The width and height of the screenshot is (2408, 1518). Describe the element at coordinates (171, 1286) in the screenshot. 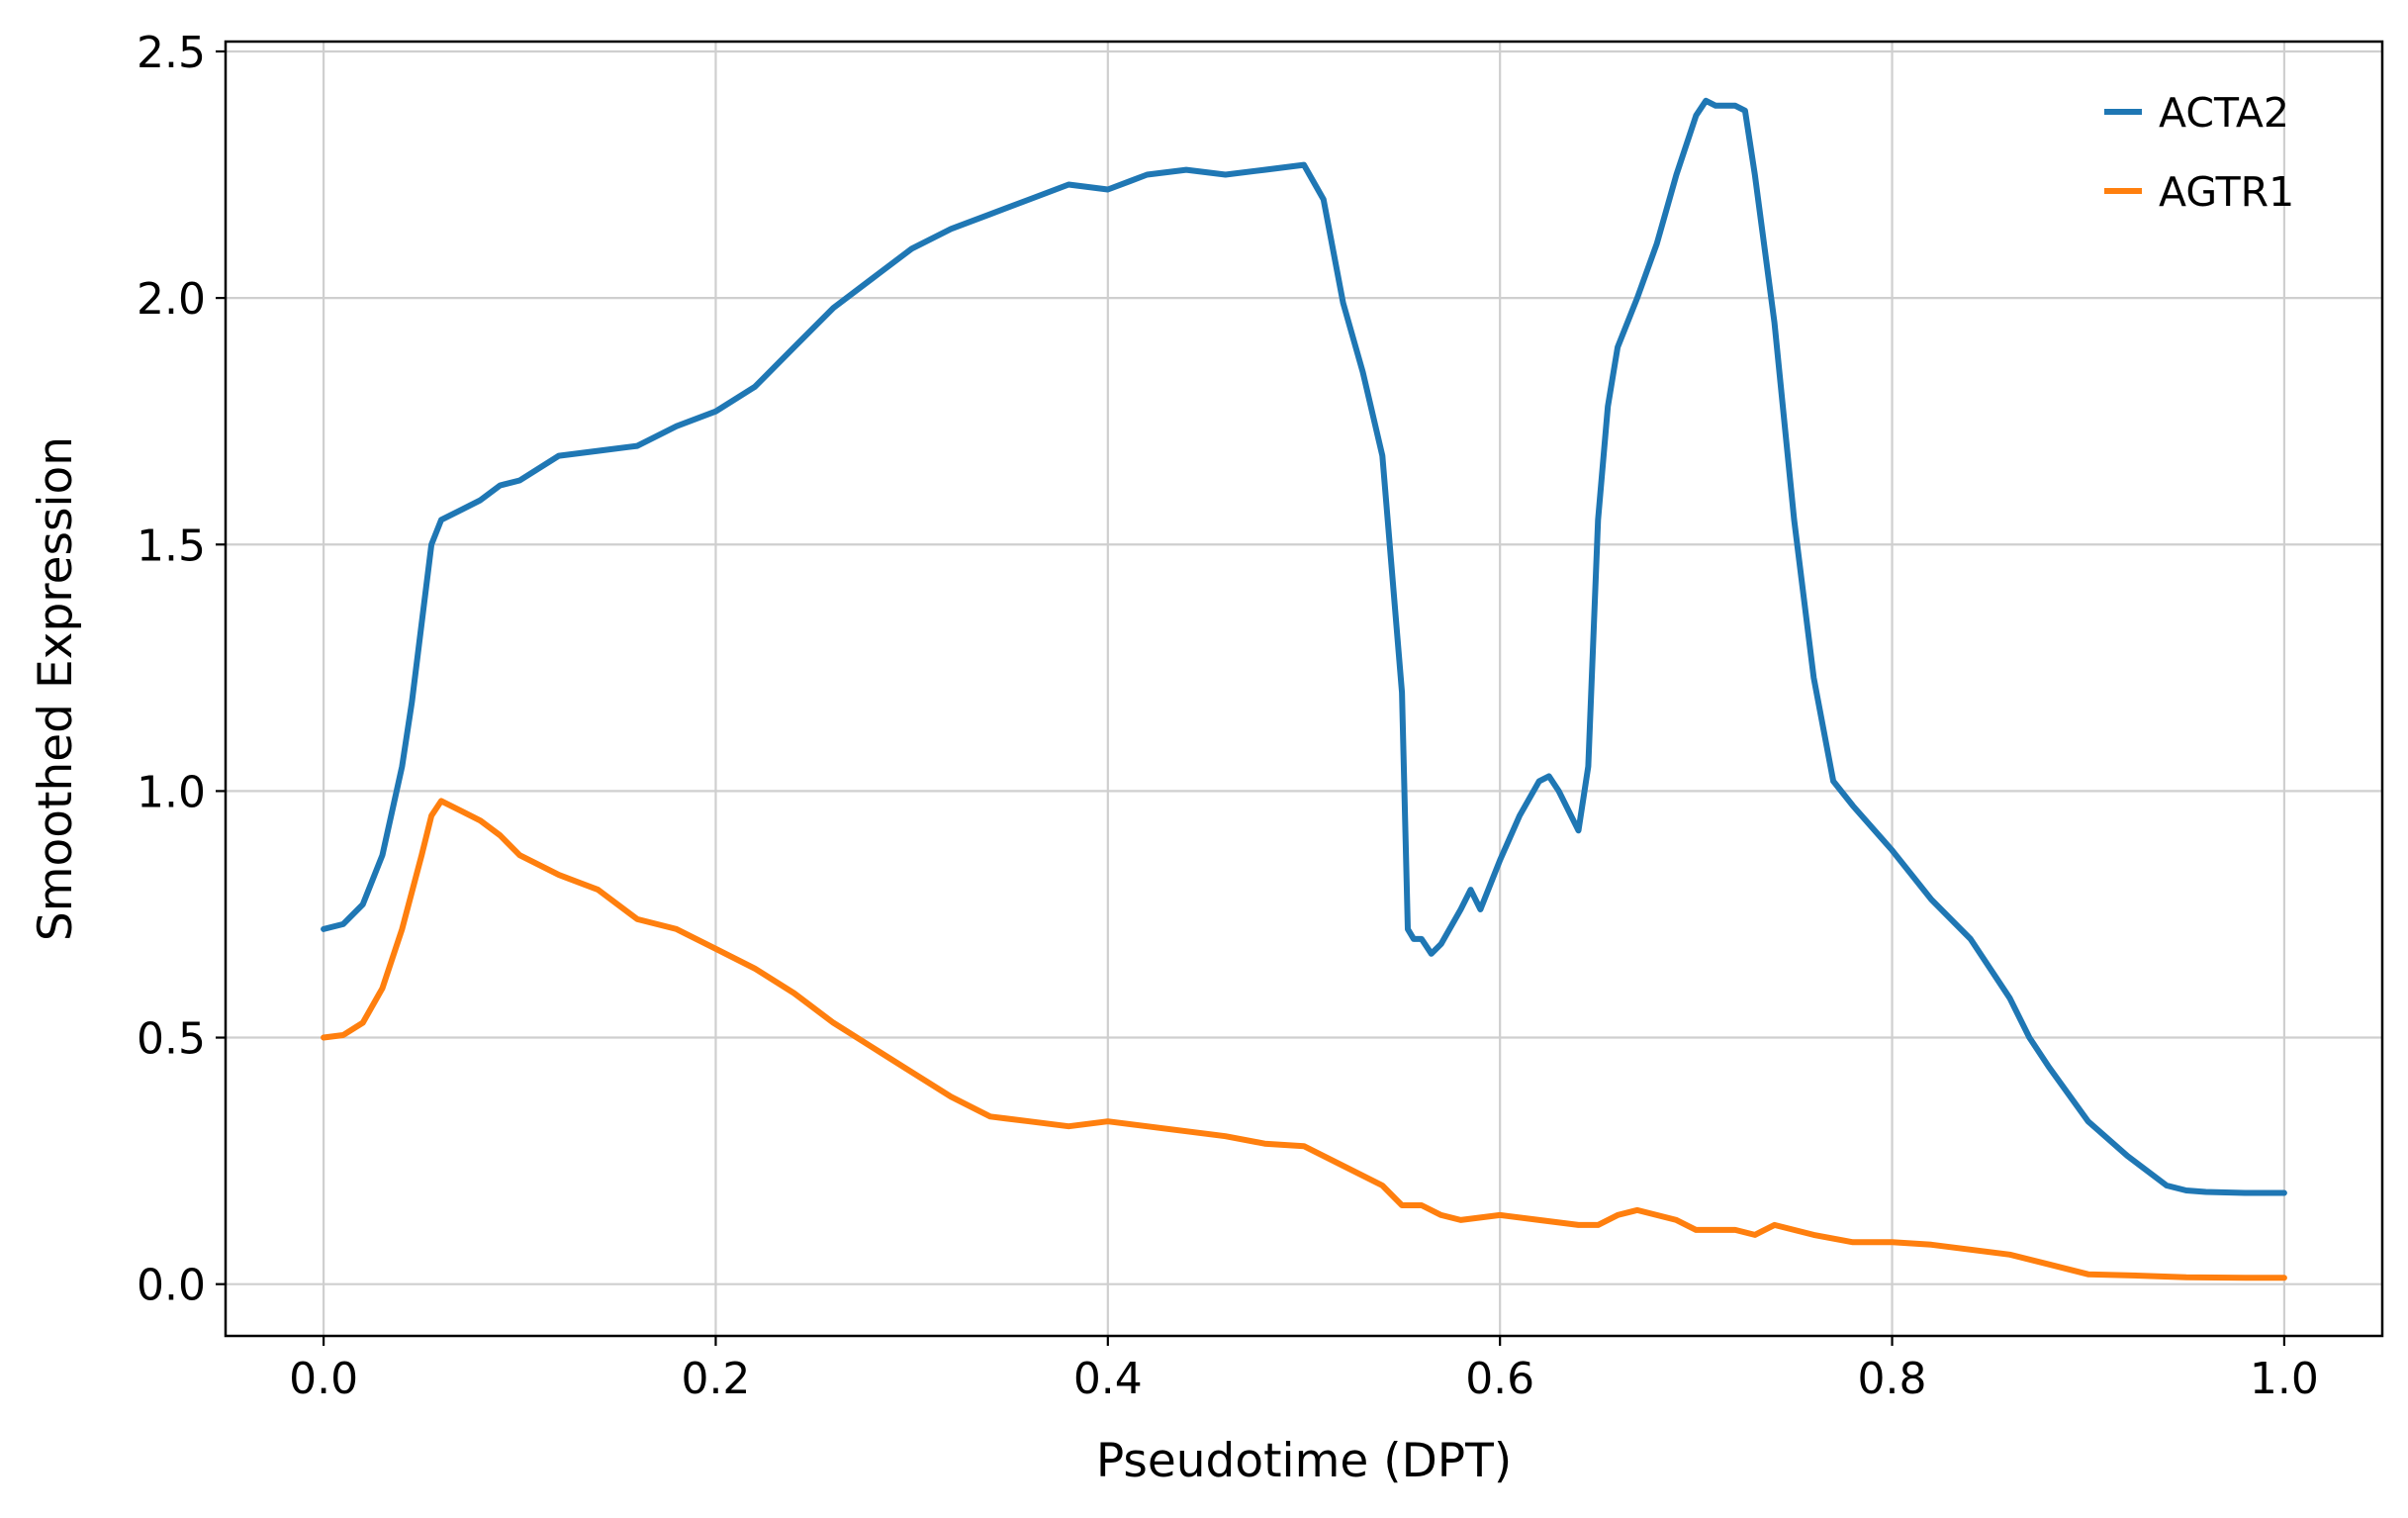

I see `y-tick-label: 0.0` at that location.